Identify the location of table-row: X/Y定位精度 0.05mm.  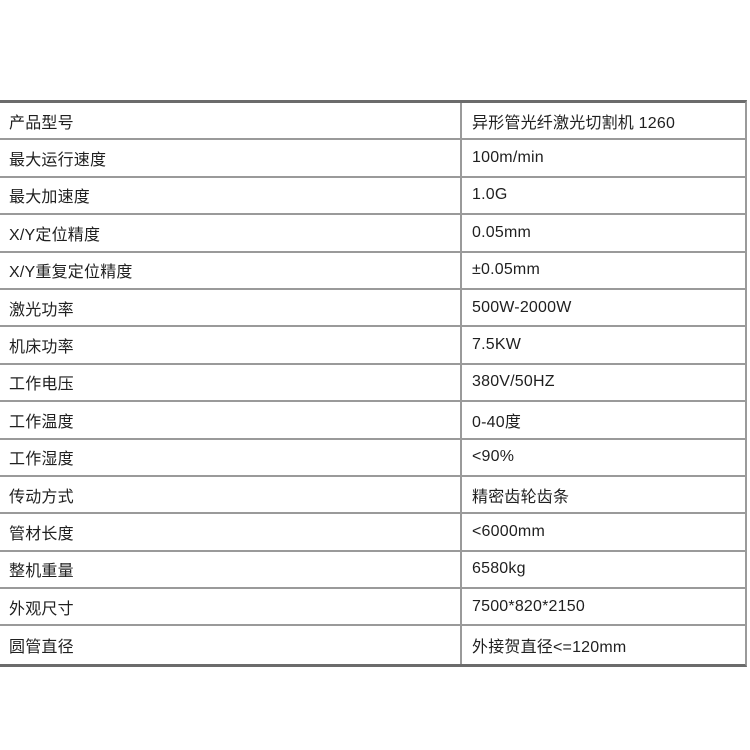
(372, 234).